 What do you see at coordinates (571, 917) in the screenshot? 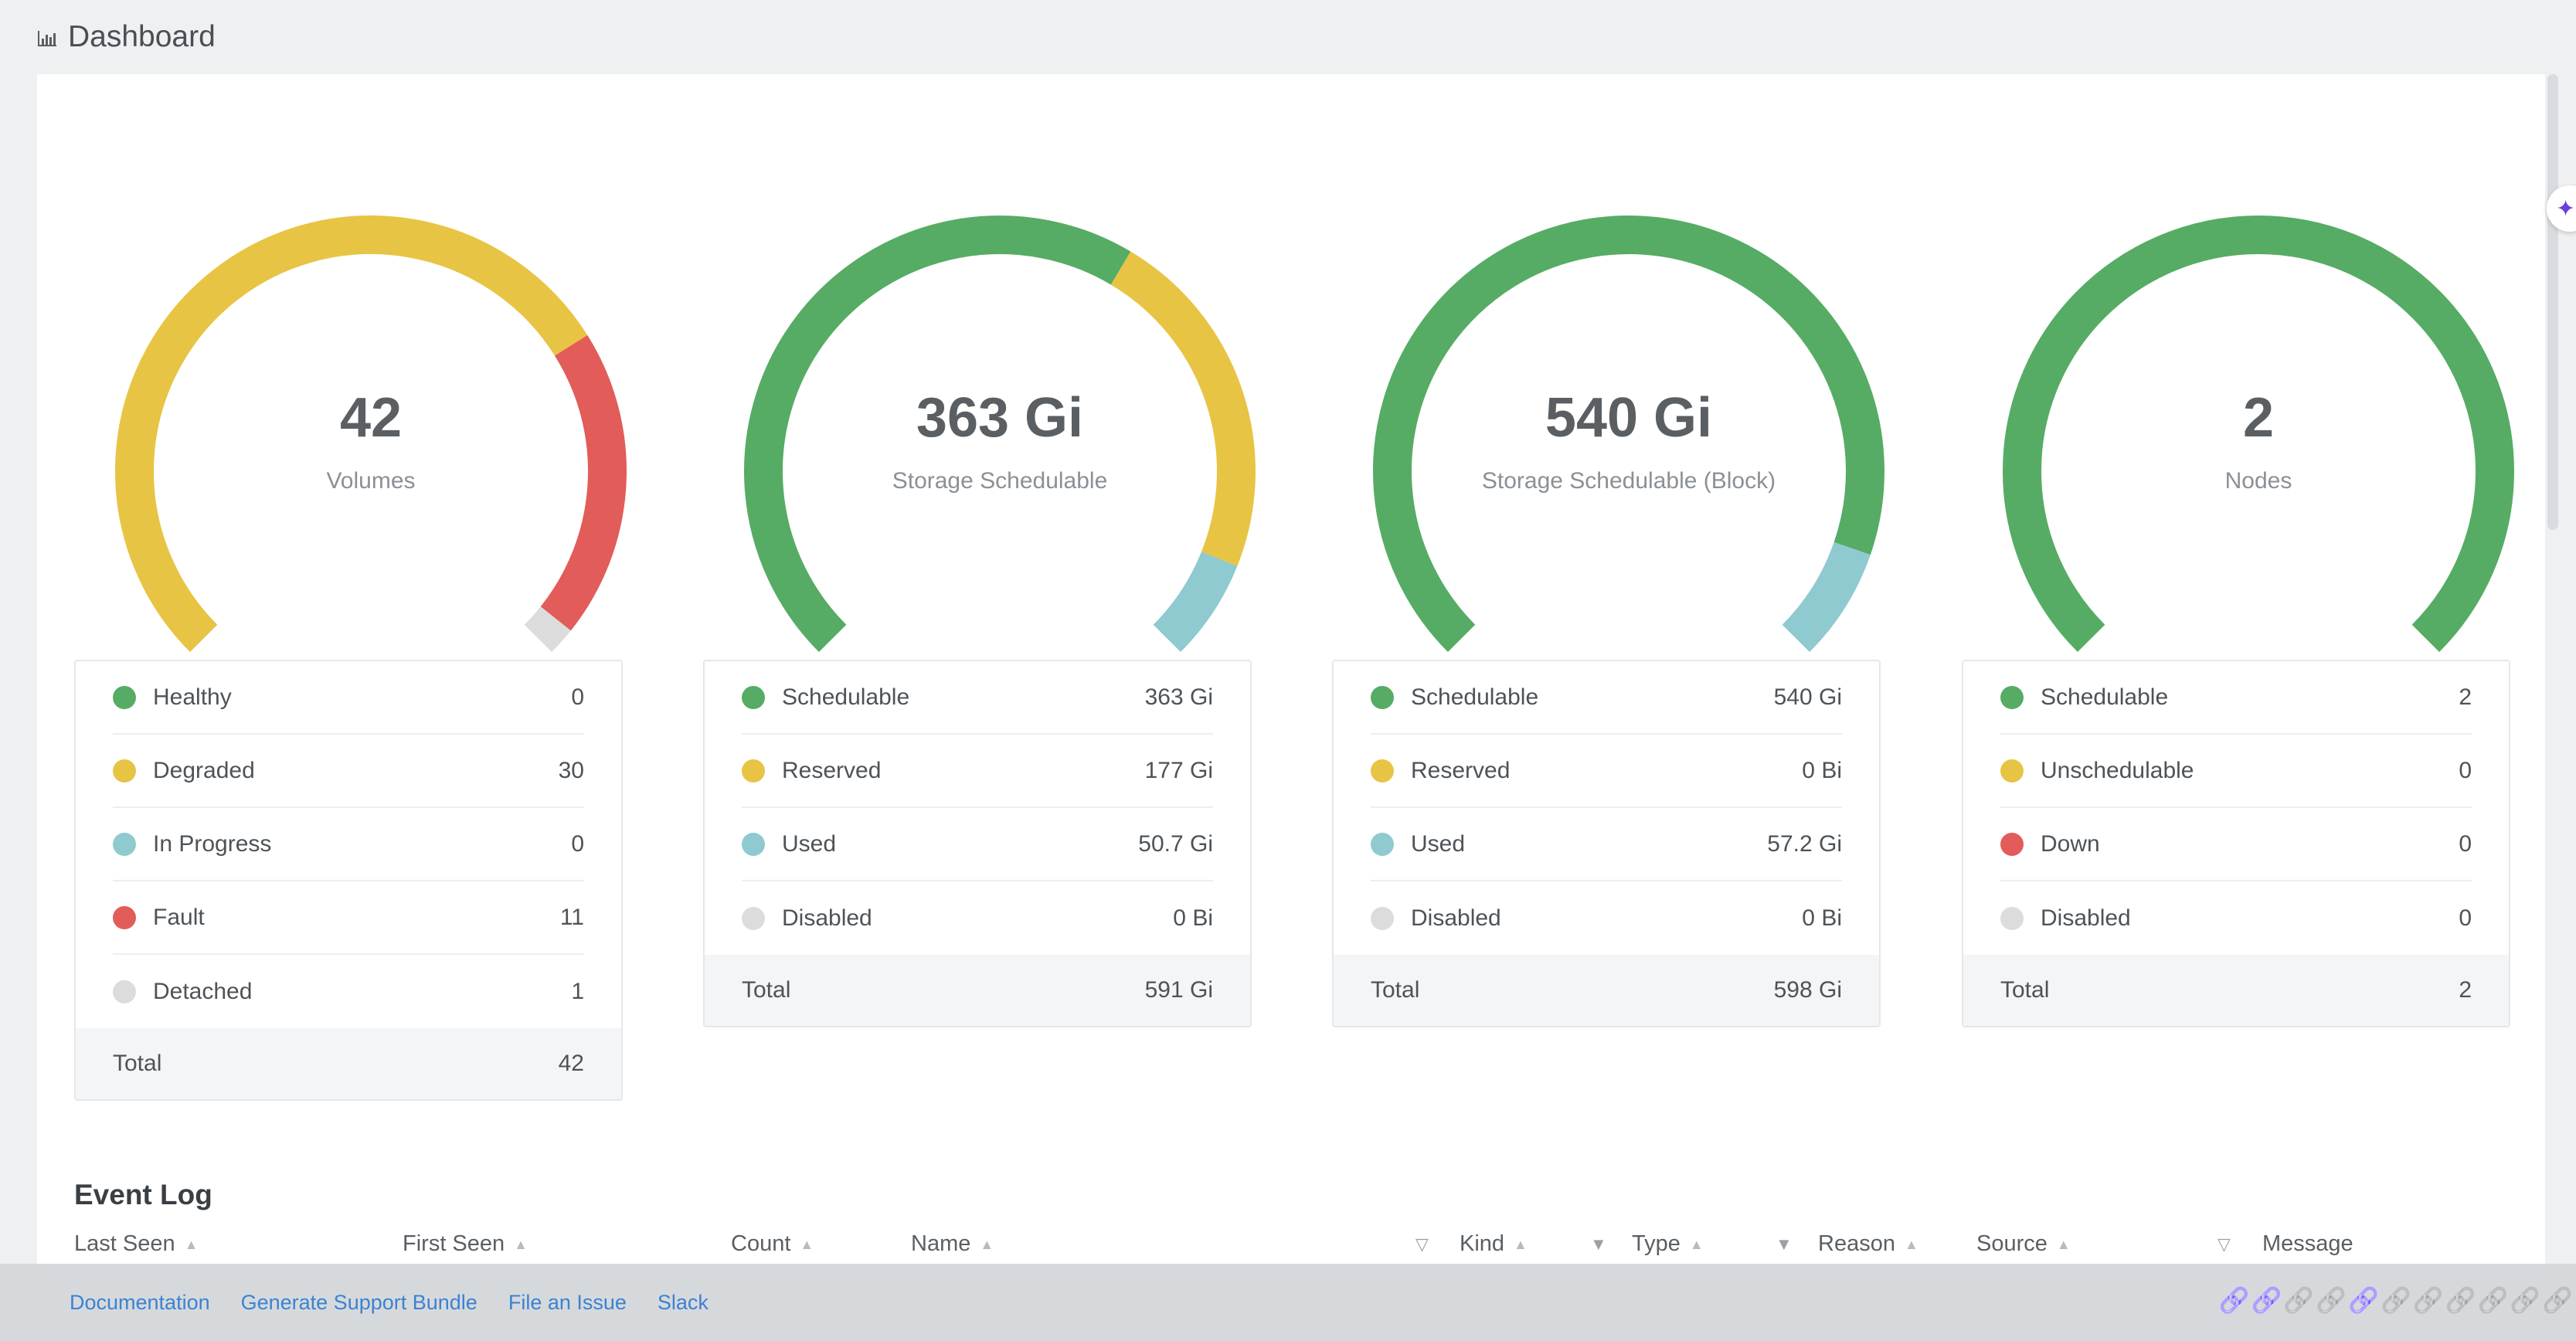
I see `legend-value: 11` at bounding box center [571, 917].